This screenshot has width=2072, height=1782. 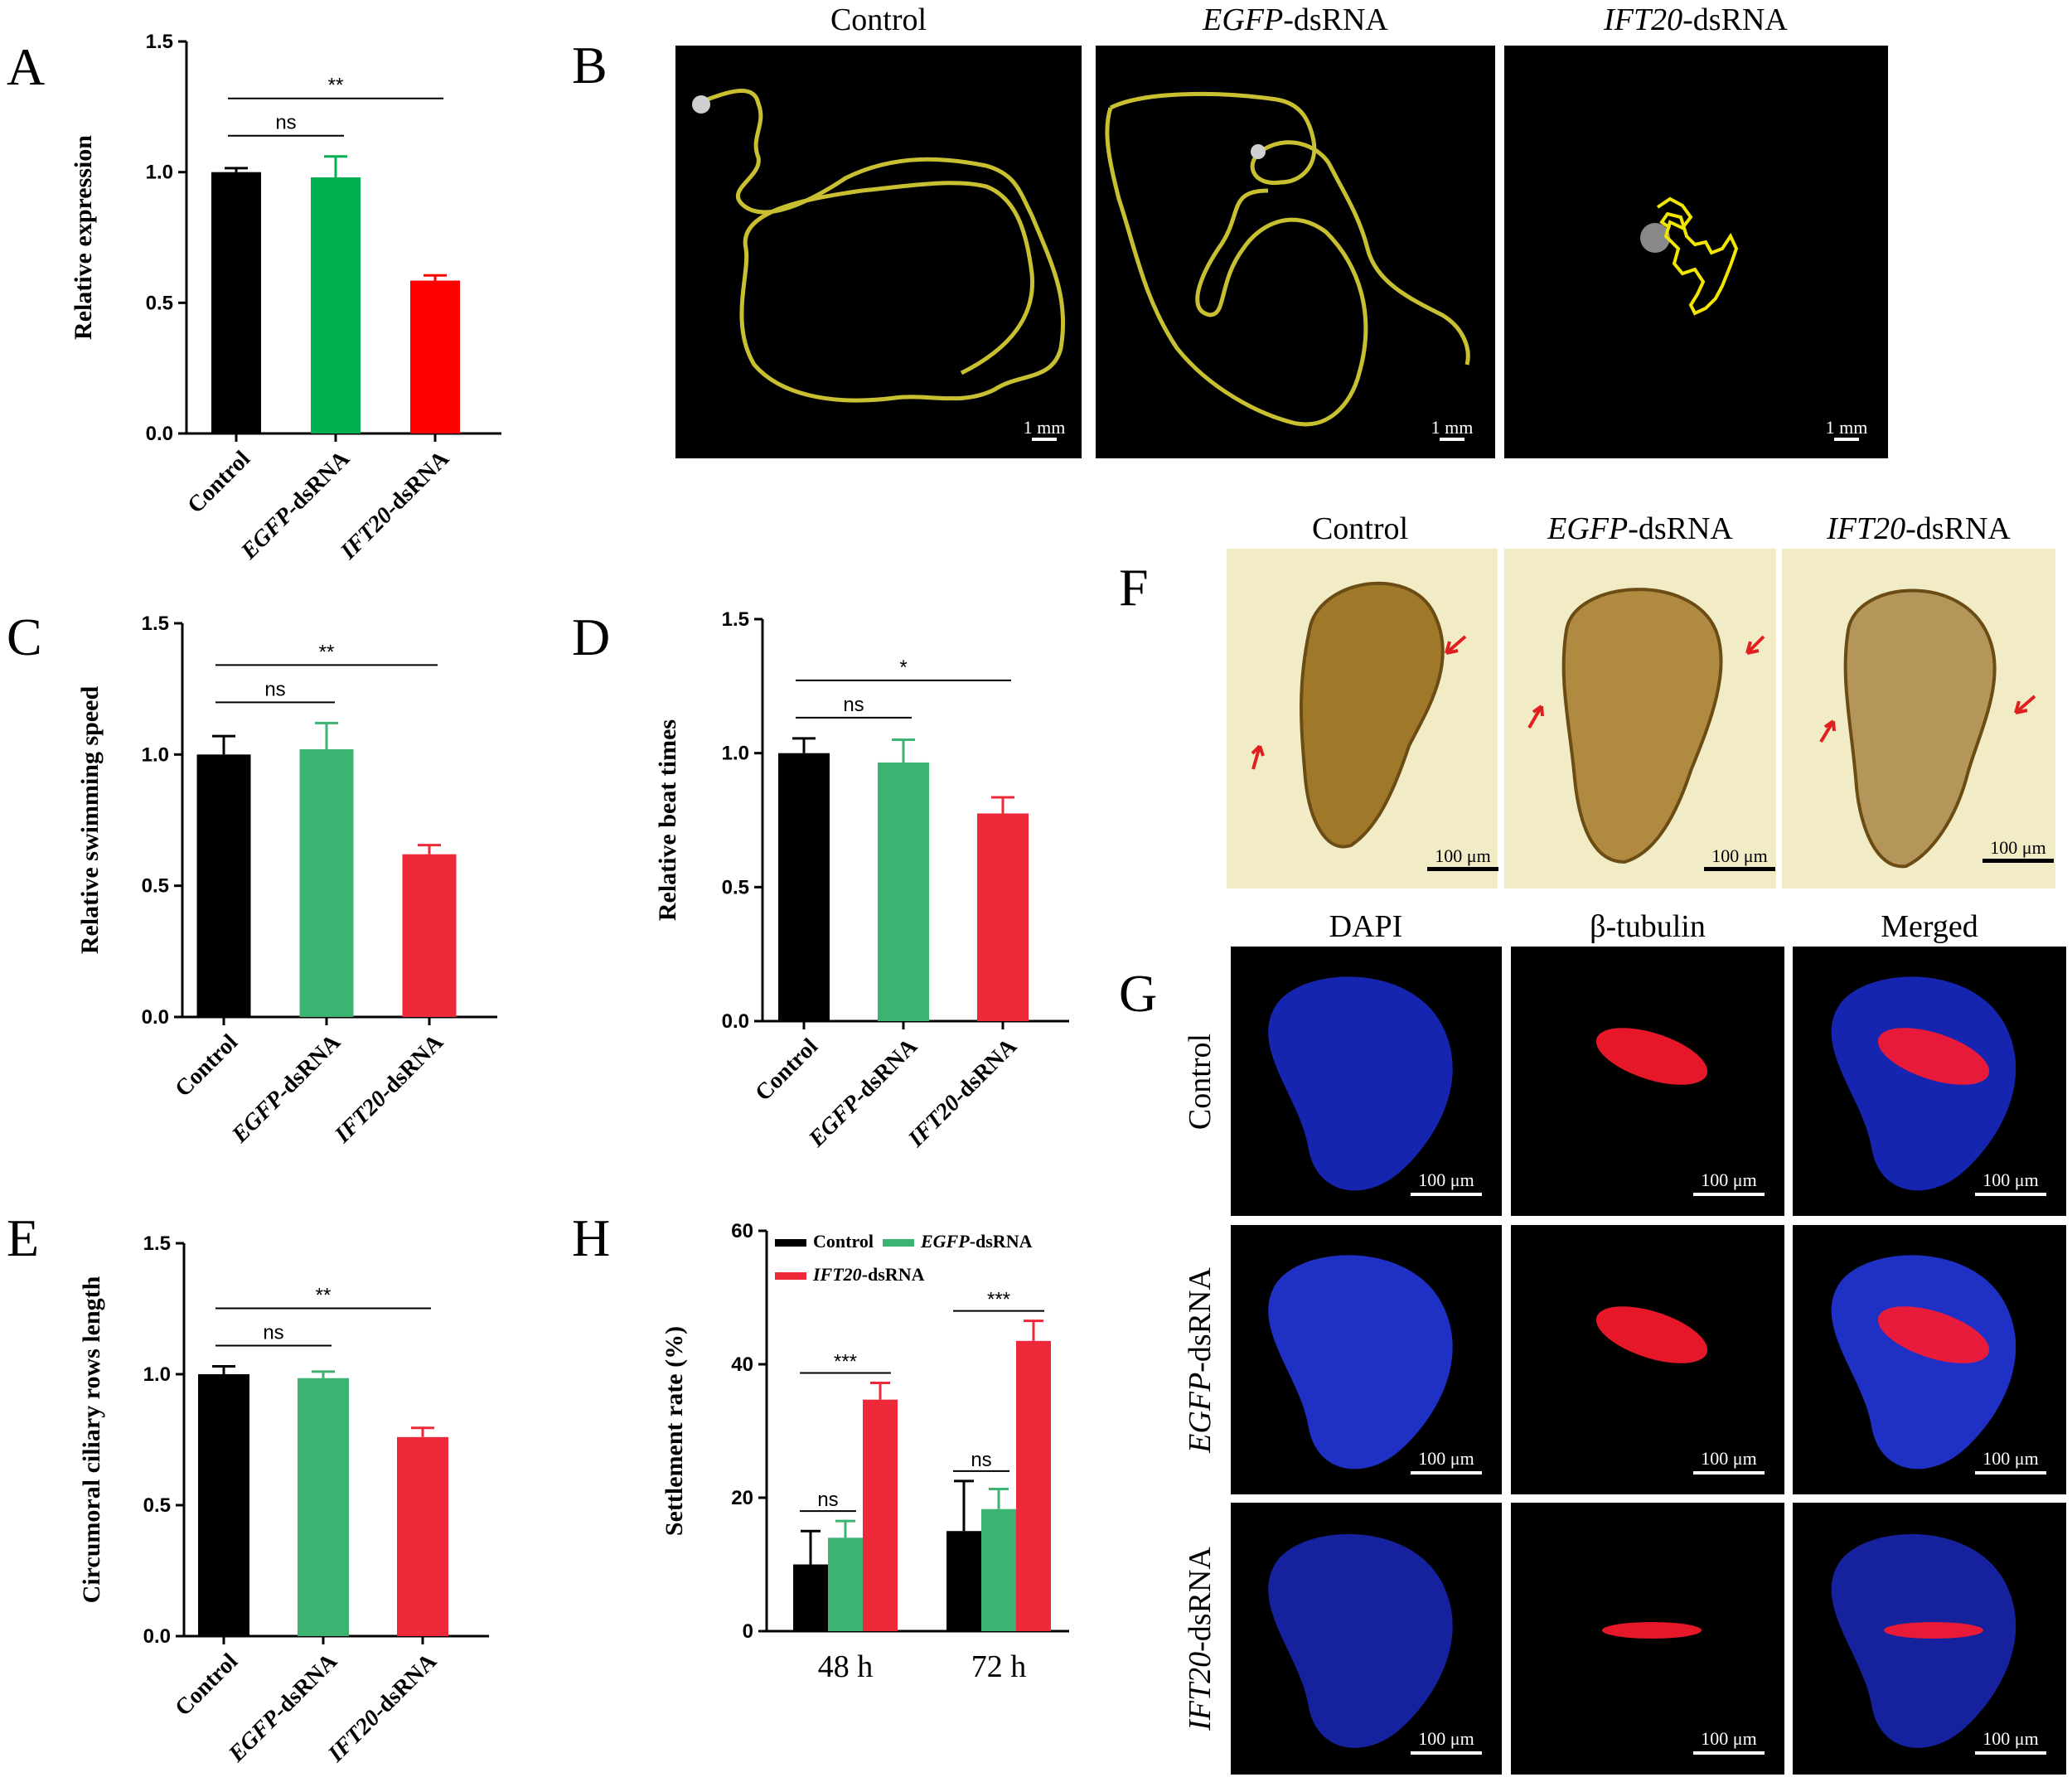 What do you see at coordinates (1452, 439) in the screenshot?
I see `scale-bar-b-egfp` at bounding box center [1452, 439].